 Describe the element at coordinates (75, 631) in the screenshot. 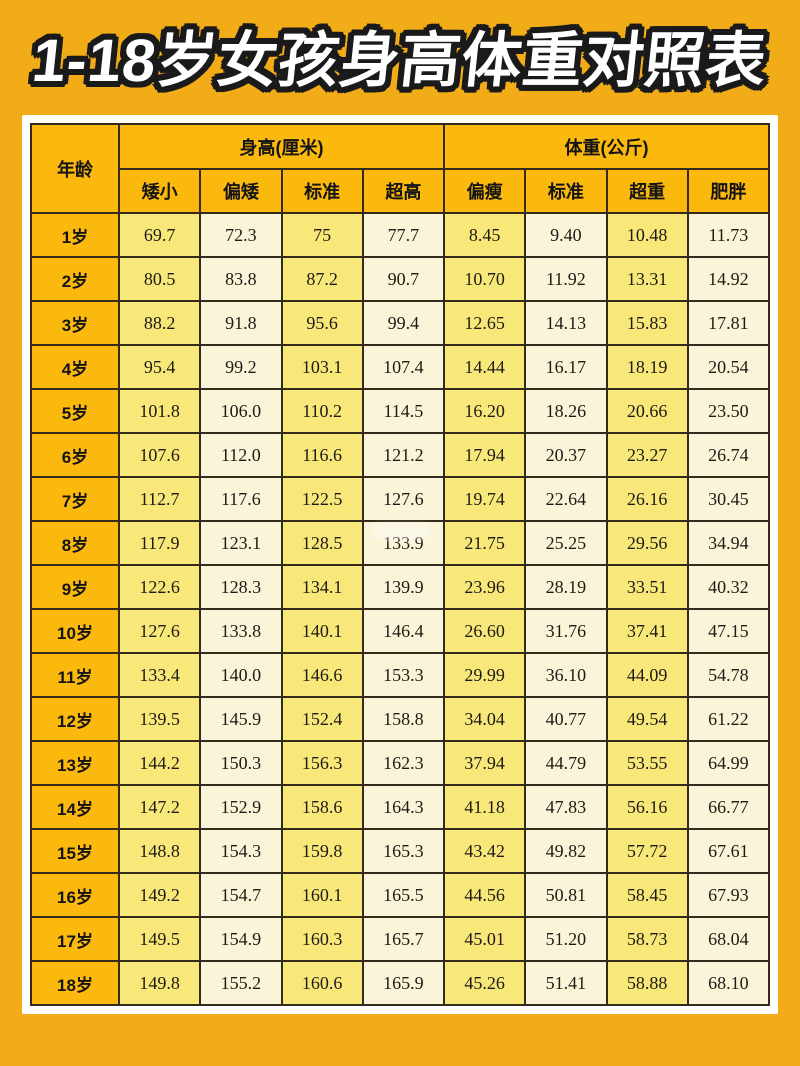

I see `age-cell: 10岁` at that location.